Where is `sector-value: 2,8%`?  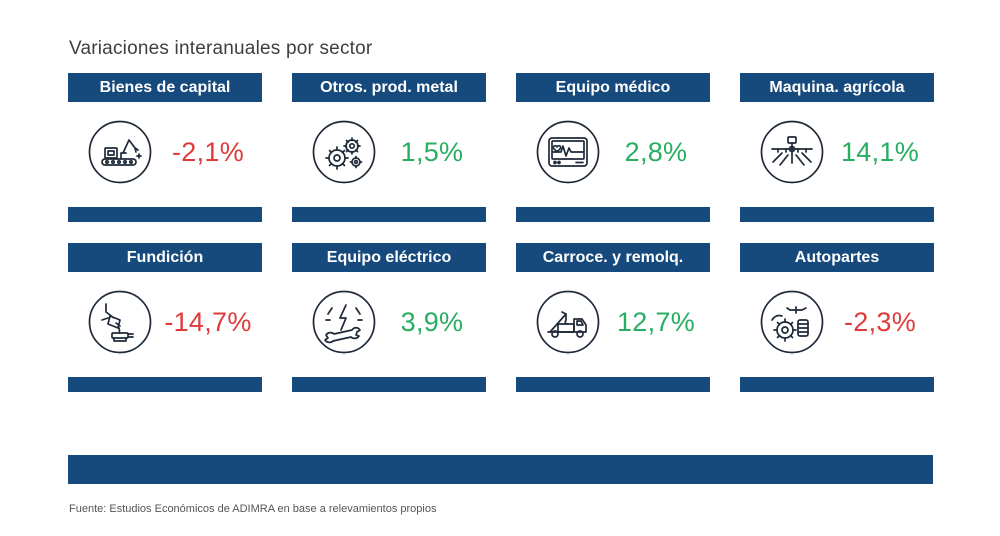
sector-value: 2,8% is located at coordinates (656, 152).